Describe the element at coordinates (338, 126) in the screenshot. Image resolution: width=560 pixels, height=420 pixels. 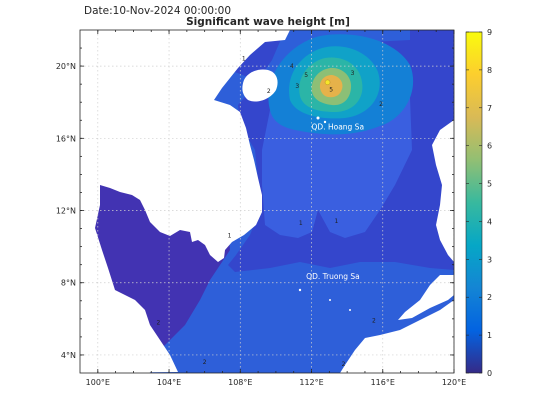
I see `region-label: QD. Hoang Sa` at that location.